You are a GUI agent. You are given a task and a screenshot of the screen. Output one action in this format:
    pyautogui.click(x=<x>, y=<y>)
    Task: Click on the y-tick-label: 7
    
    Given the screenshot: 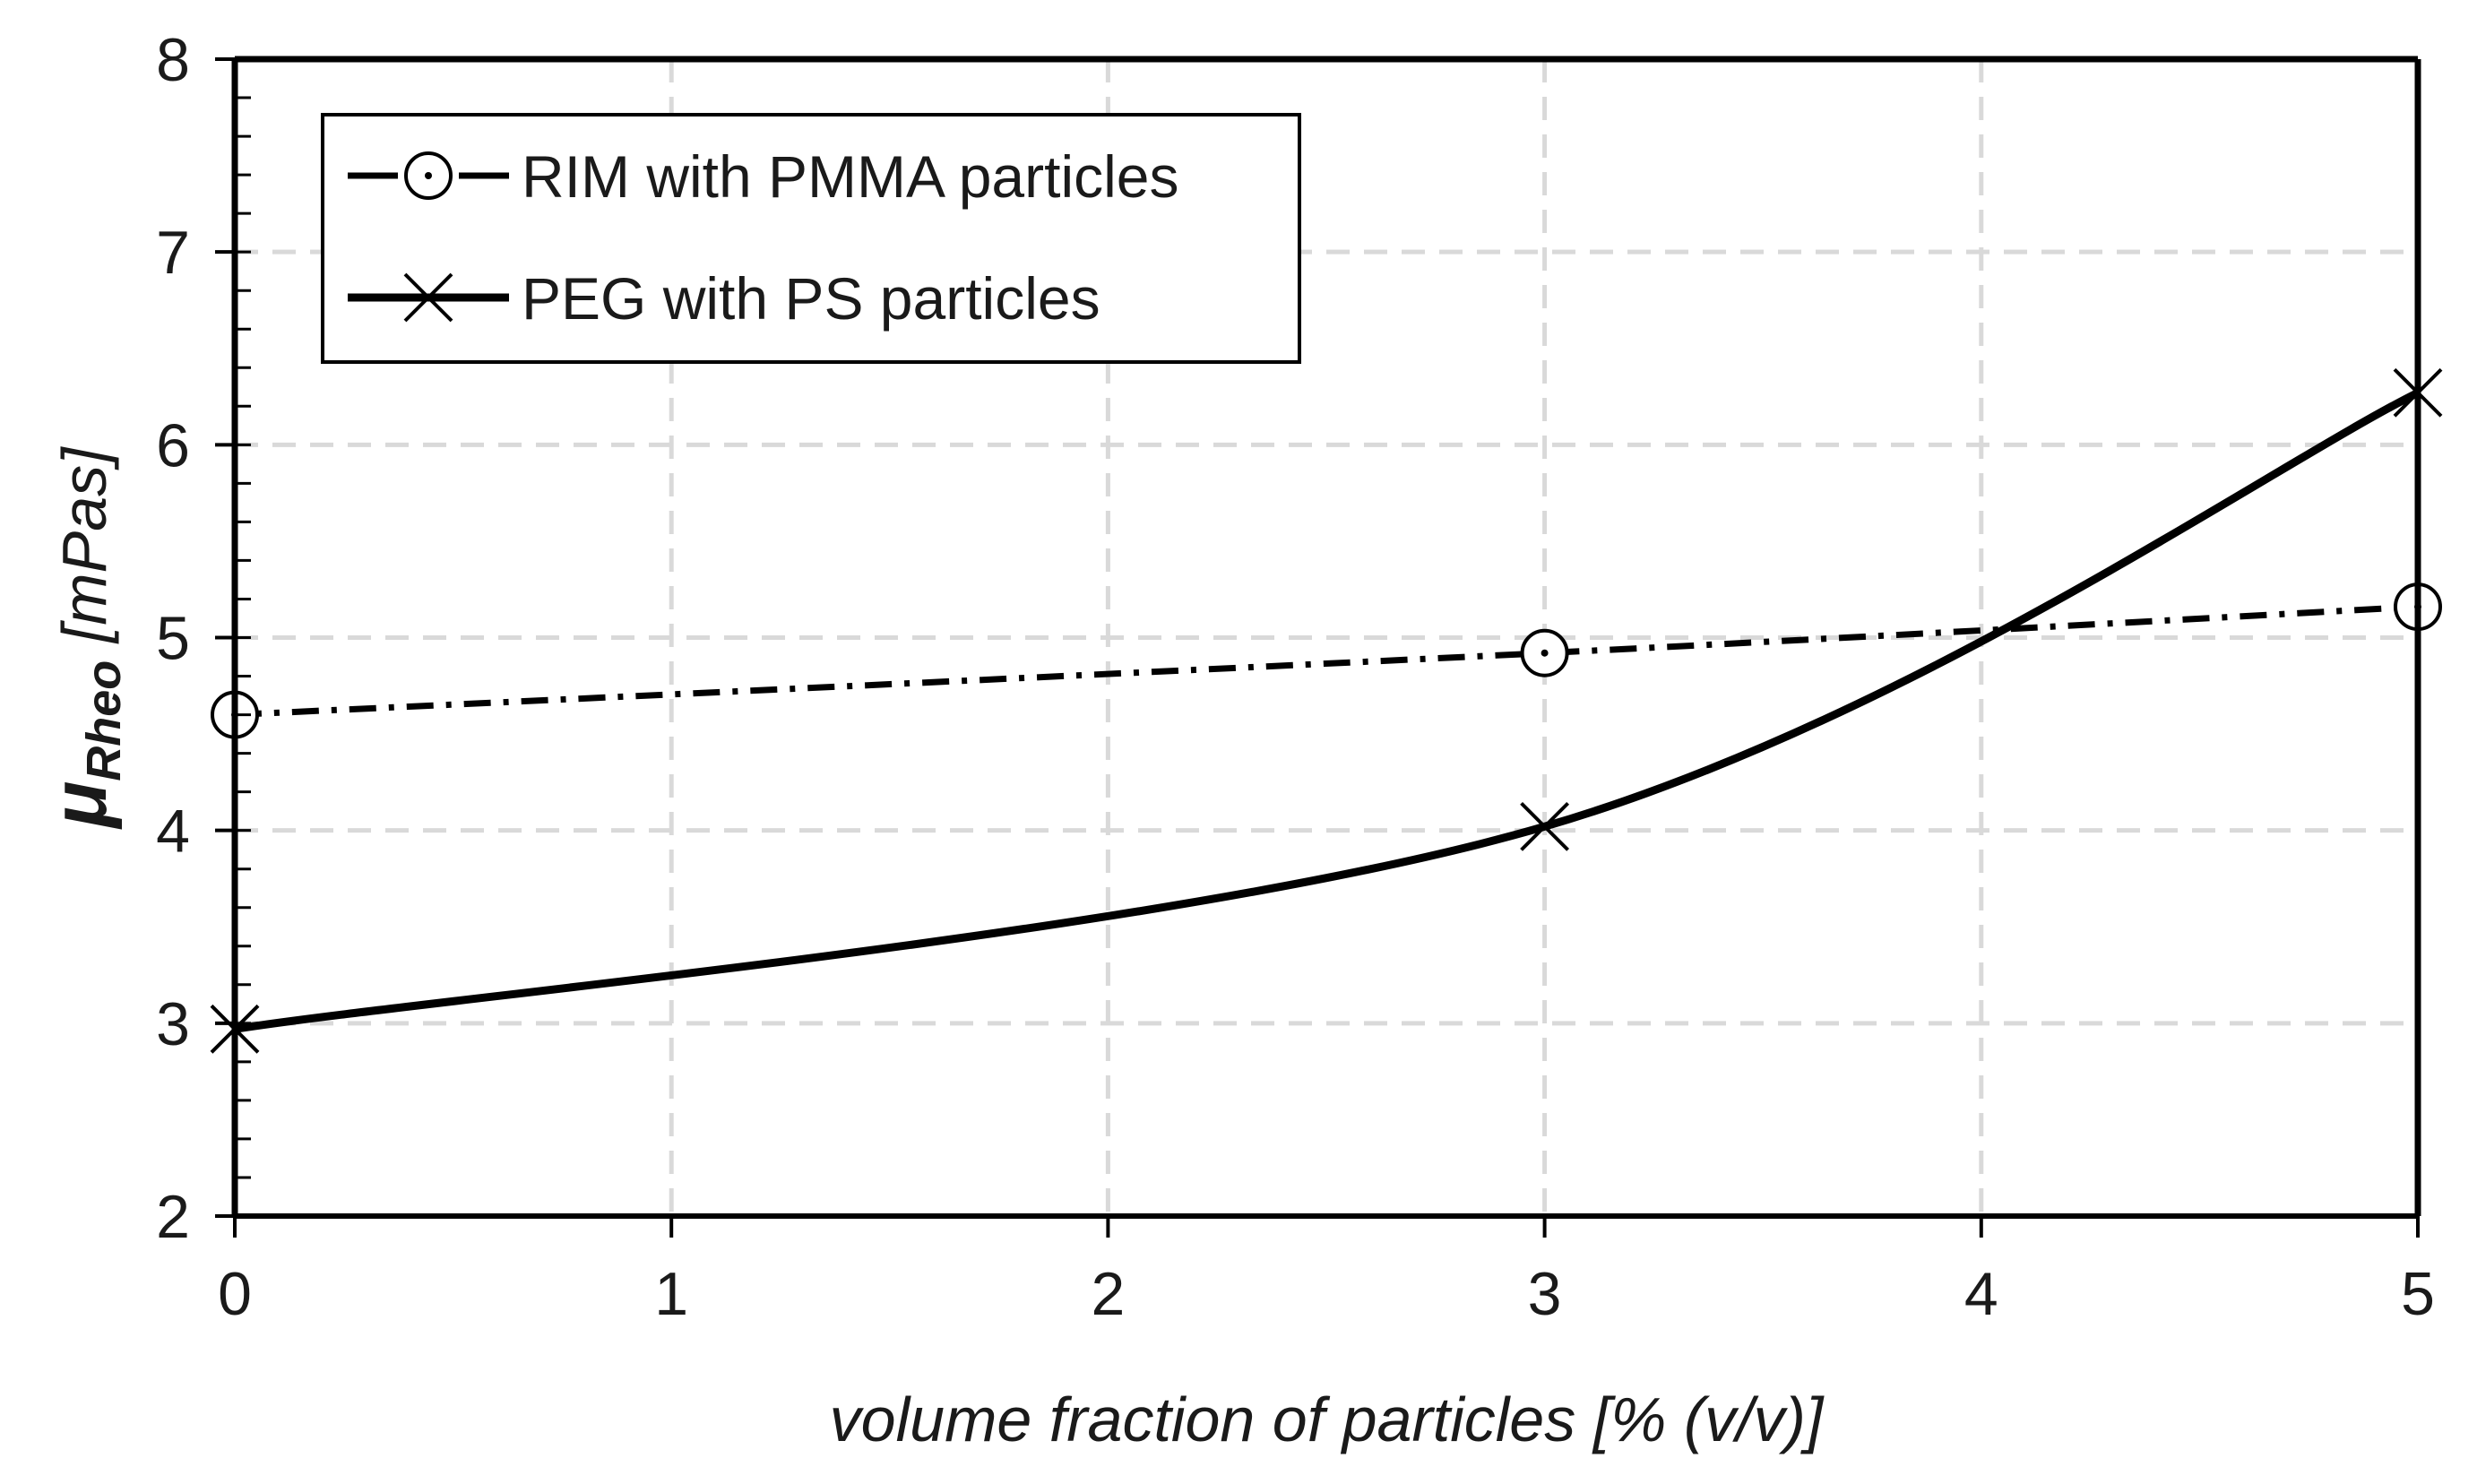 What is the action you would take?
    pyautogui.click(x=173, y=253)
    